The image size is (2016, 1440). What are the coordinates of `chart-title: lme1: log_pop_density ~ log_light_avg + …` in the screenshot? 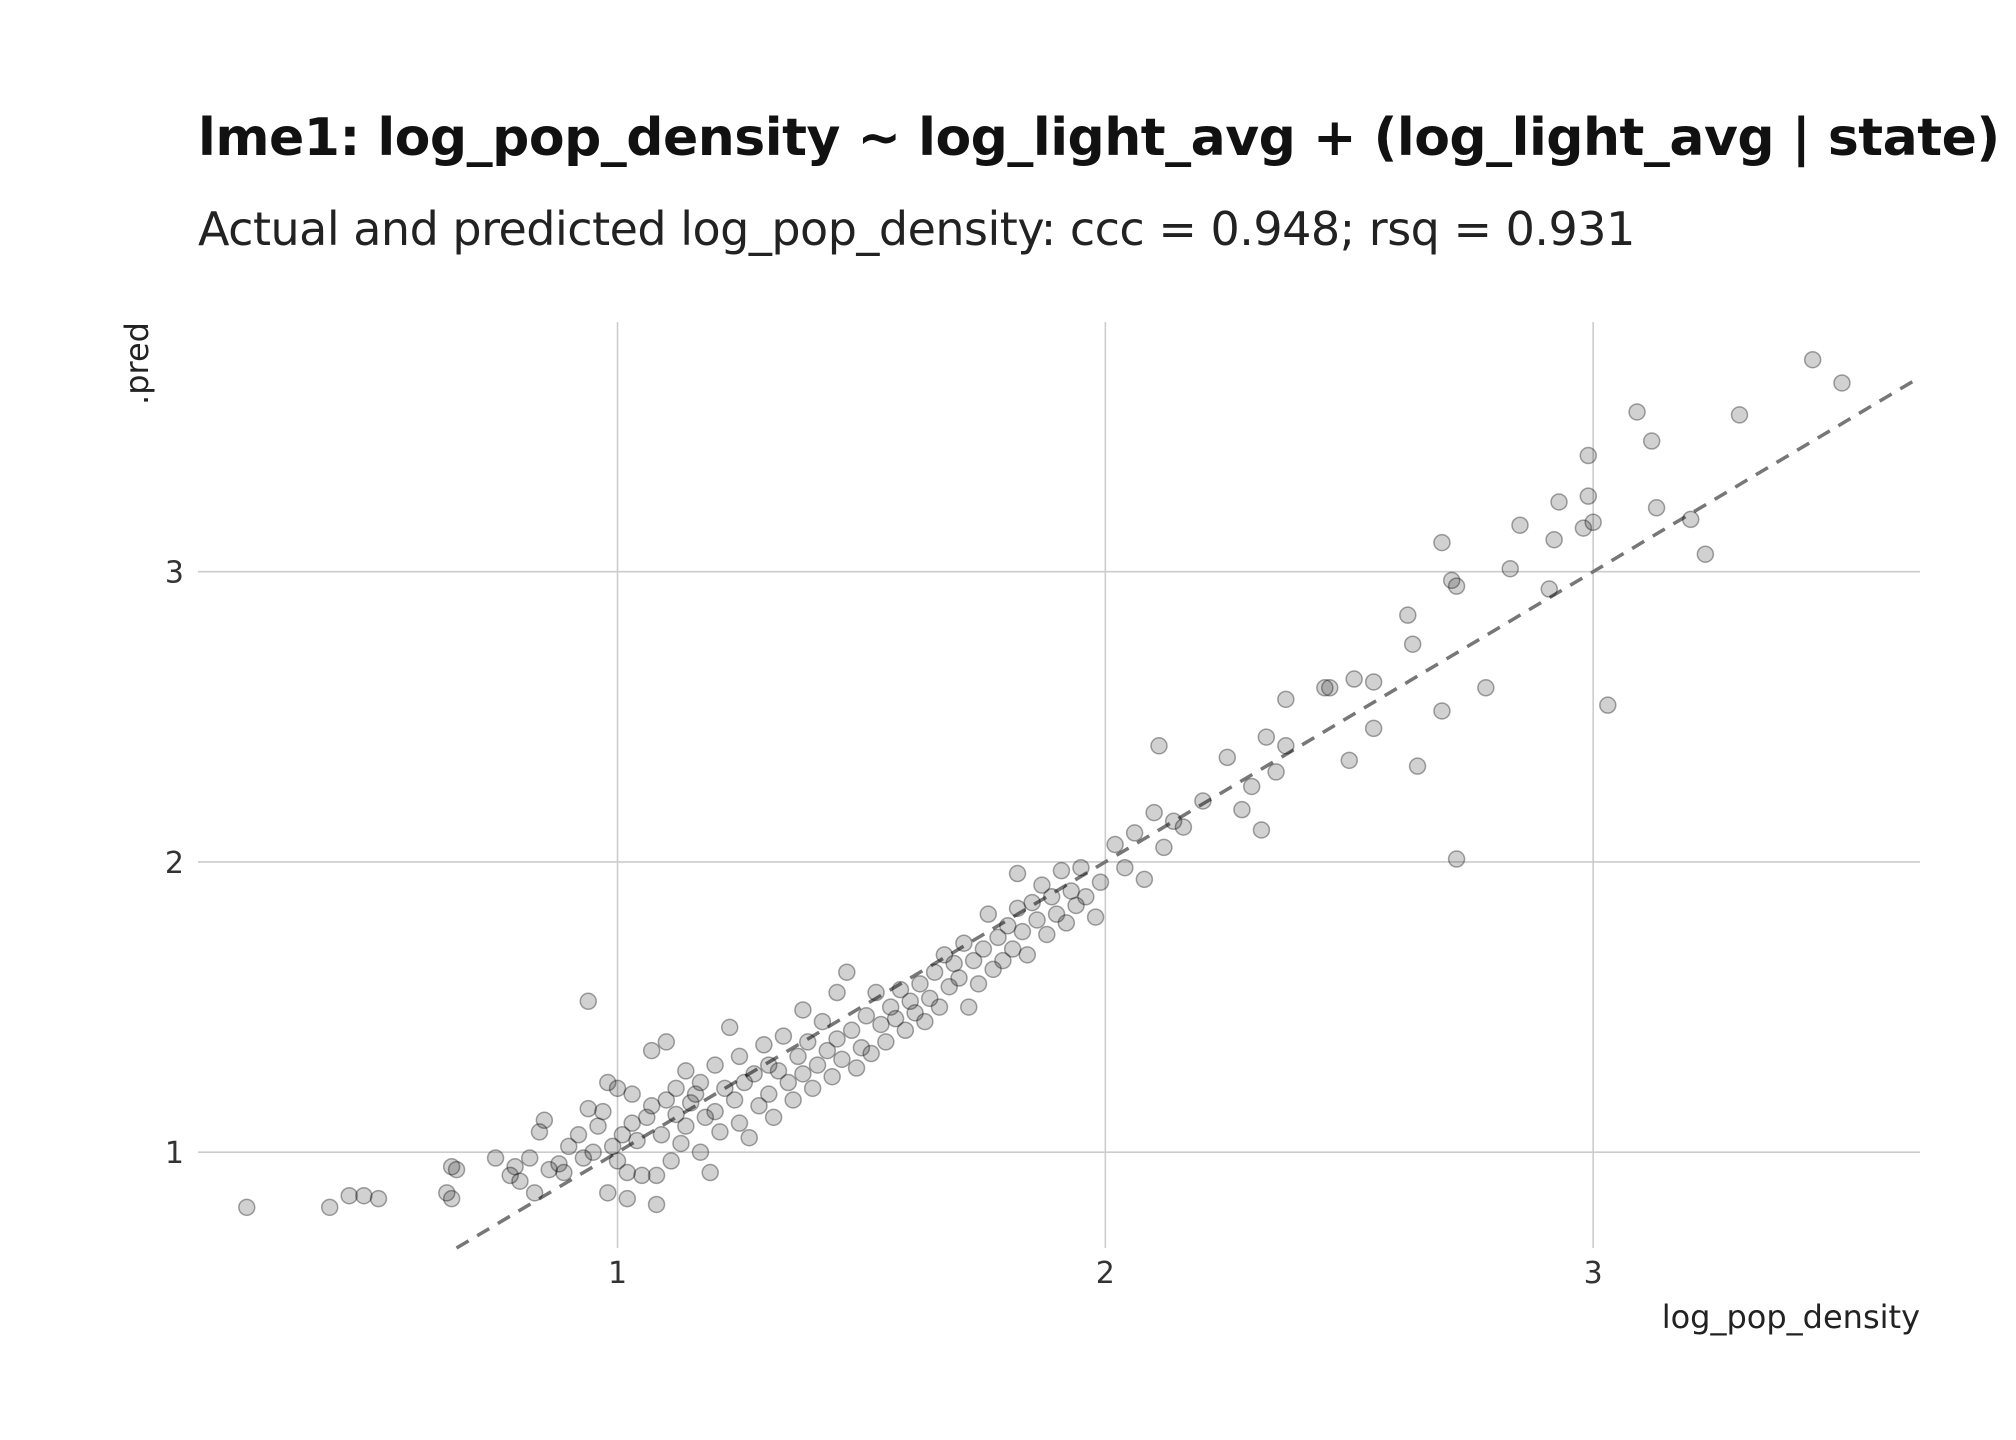 It's located at (1099, 138).